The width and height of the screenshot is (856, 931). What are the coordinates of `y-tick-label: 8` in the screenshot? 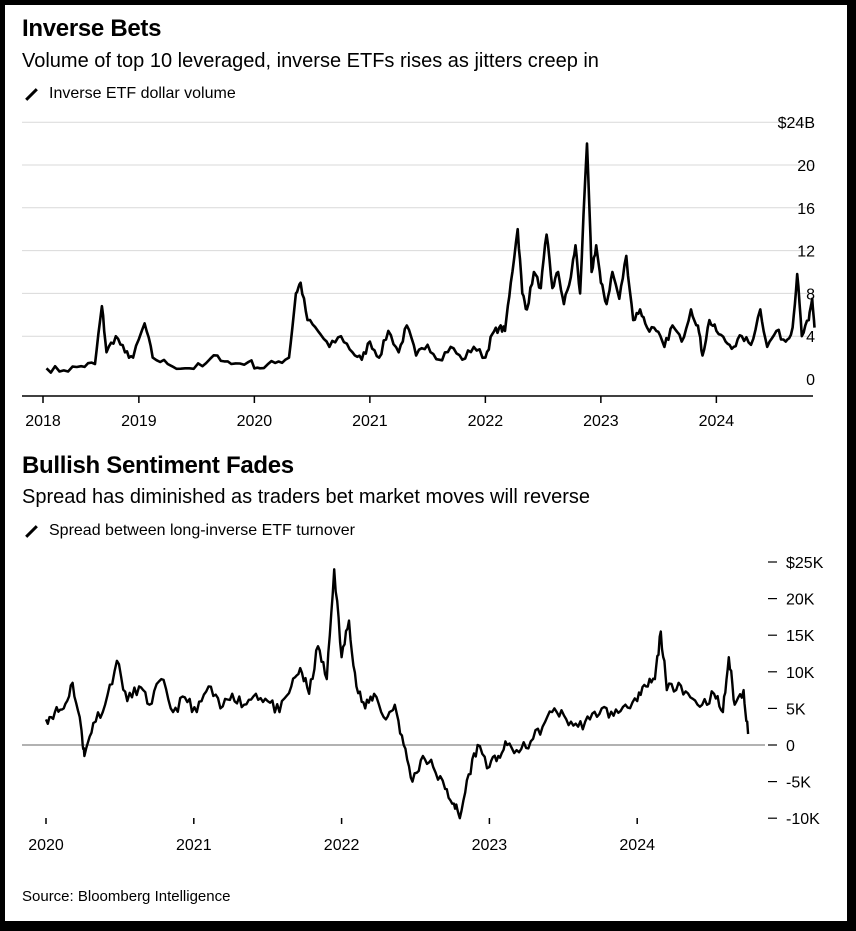 It's located at (810, 294).